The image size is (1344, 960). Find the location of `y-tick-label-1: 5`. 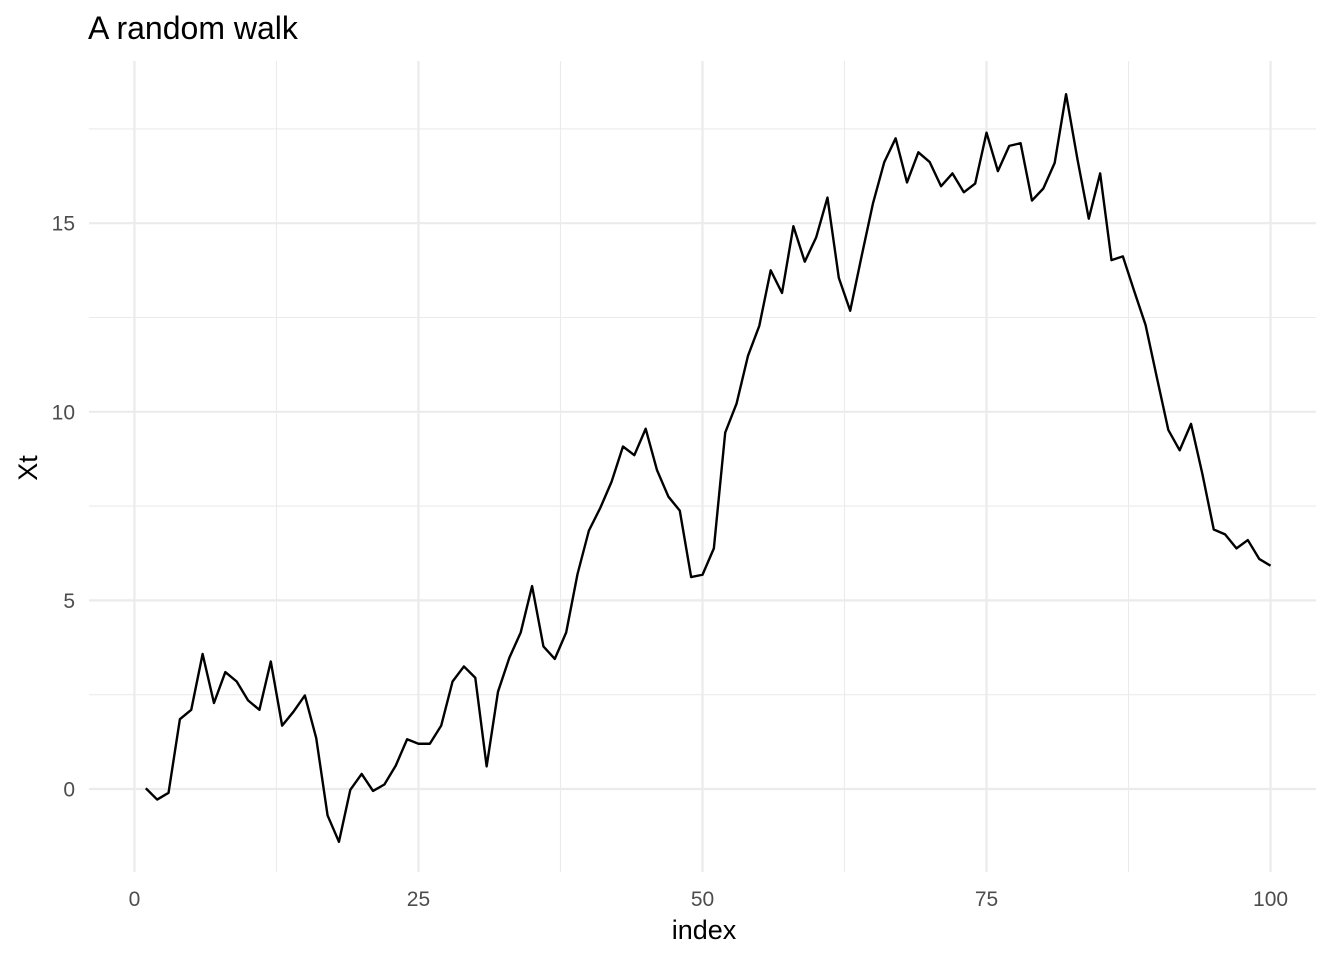

y-tick-label-1: 5 is located at coordinates (69, 601).